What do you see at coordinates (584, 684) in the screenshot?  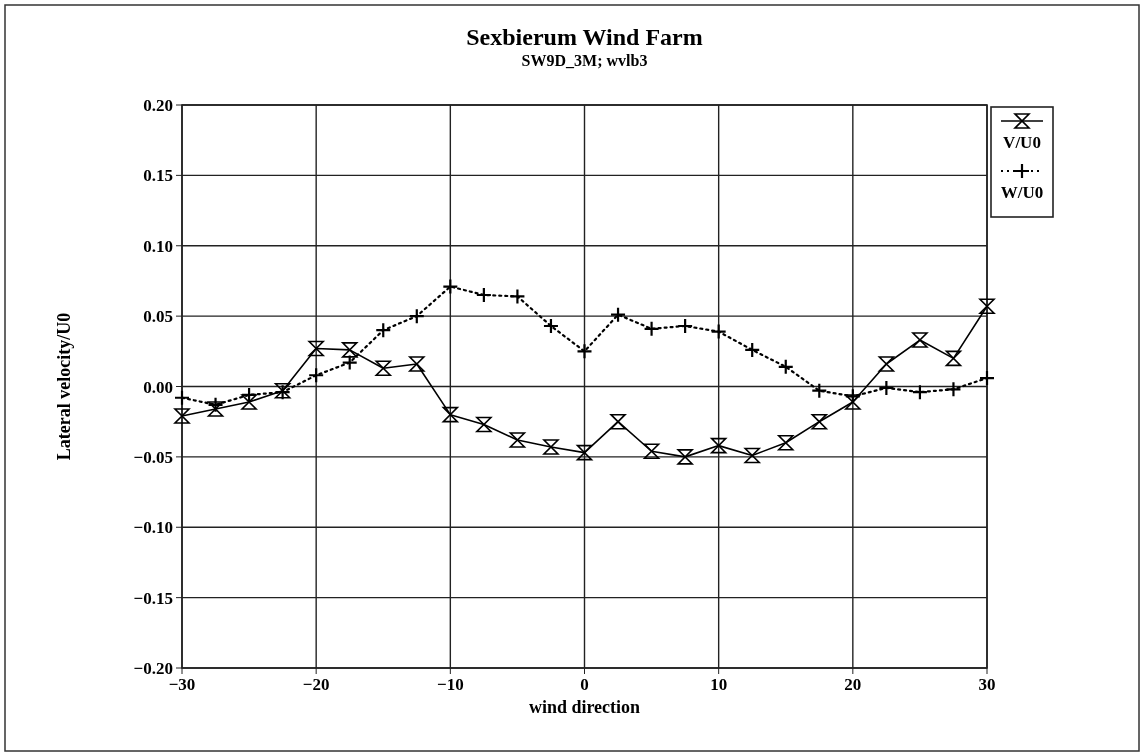 I see `x-tick-label: 0` at bounding box center [584, 684].